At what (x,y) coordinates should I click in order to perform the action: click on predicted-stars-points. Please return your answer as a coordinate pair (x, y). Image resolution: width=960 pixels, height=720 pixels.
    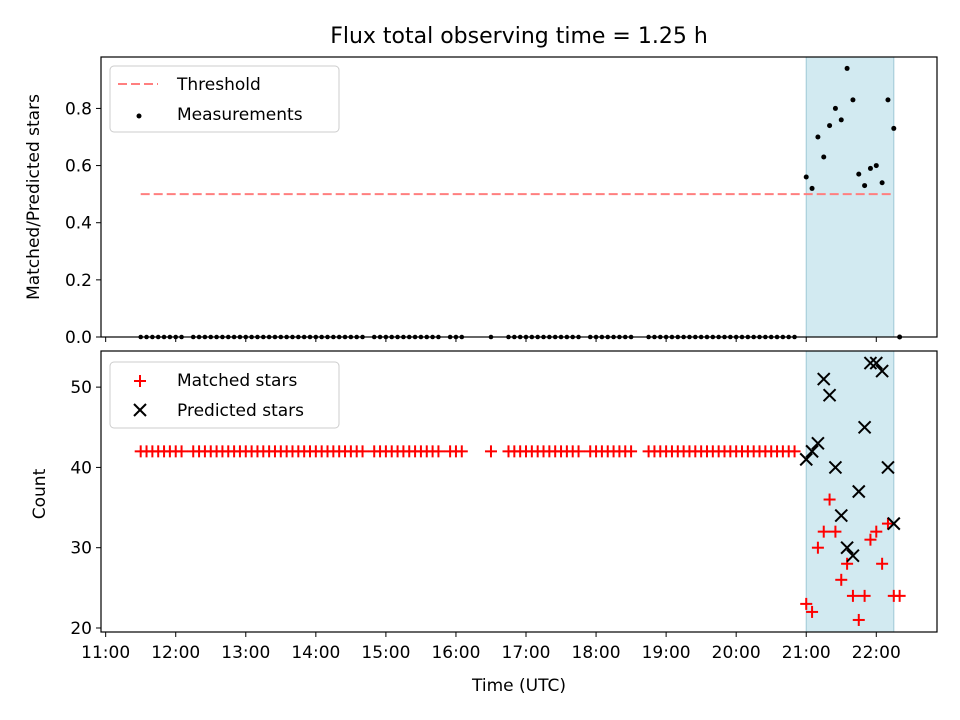
    Looking at the image, I should click on (850, 459).